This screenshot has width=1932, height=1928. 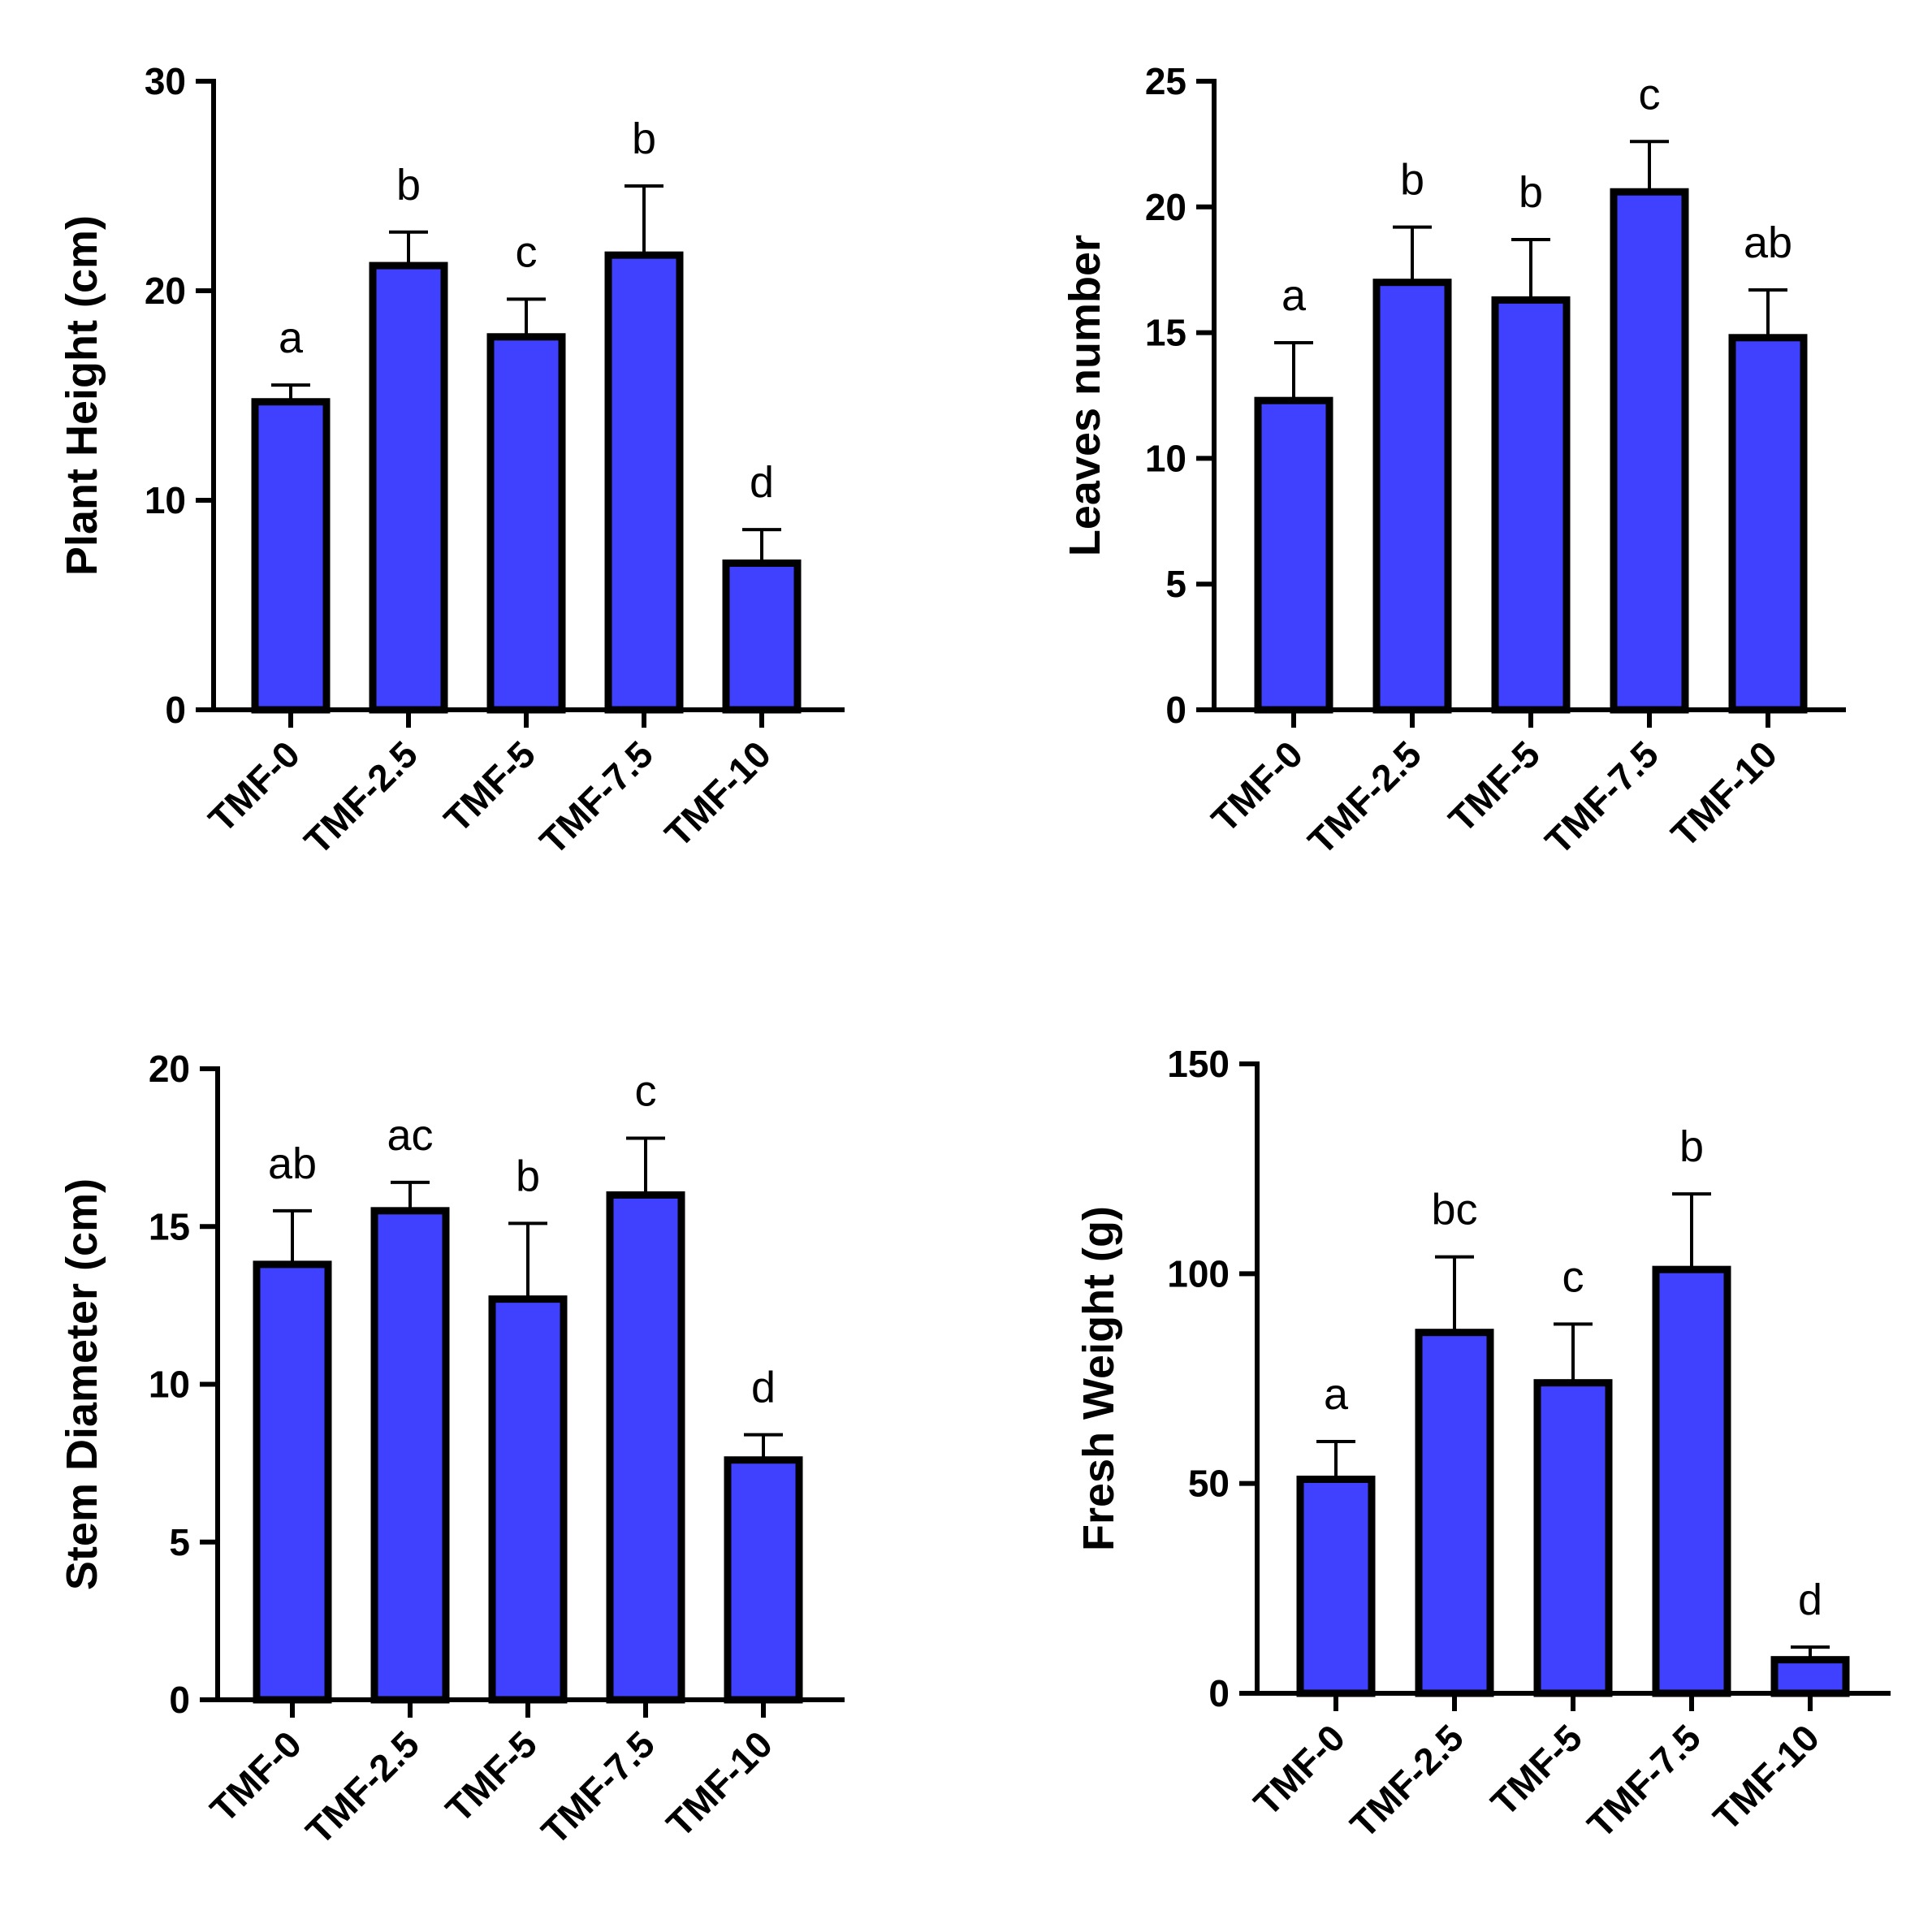 What do you see at coordinates (166, 81) in the screenshot?
I see `y-tick-label: 30` at bounding box center [166, 81].